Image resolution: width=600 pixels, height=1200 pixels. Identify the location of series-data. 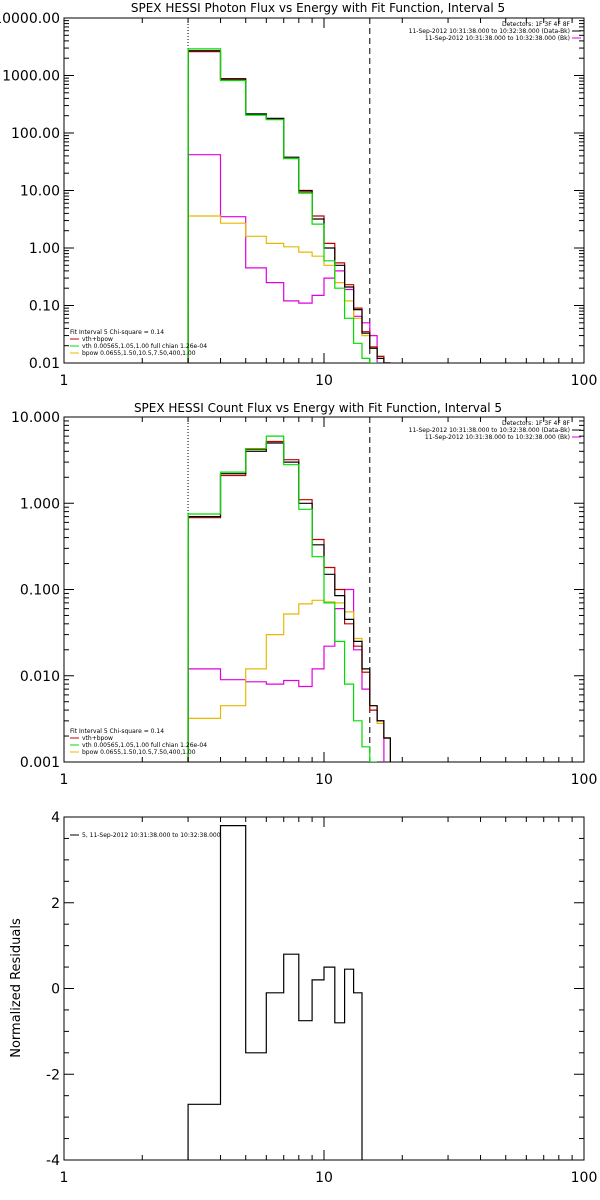
(289, 601).